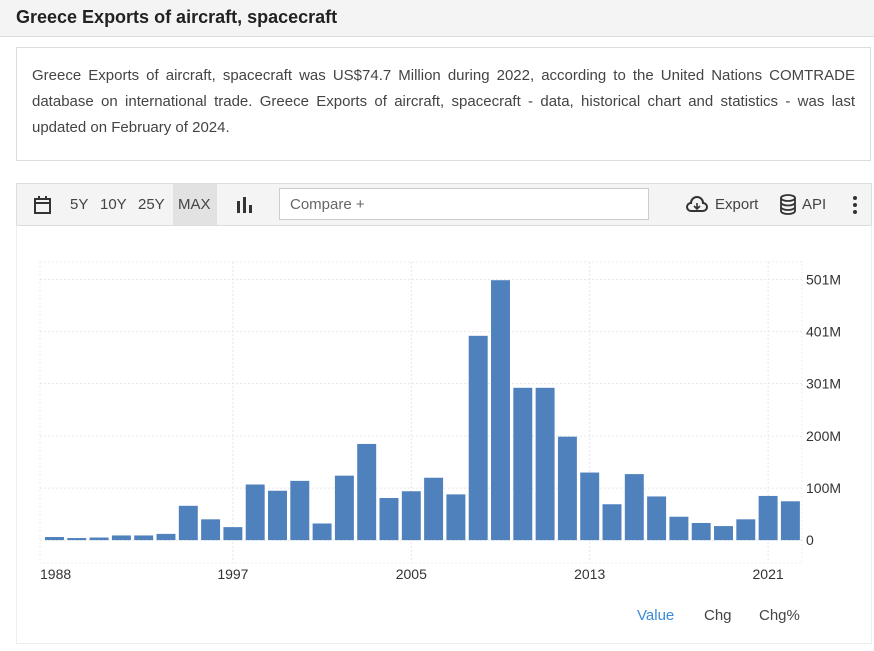 The width and height of the screenshot is (874, 651). I want to click on tab-chg-pct: Chg%, so click(779, 615).